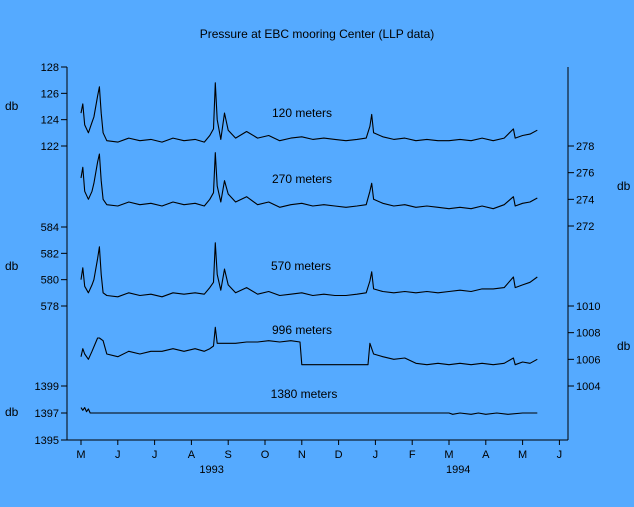 The width and height of the screenshot is (634, 507). Describe the element at coordinates (50, 147) in the screenshot. I see `y-tick-label: 122` at that location.